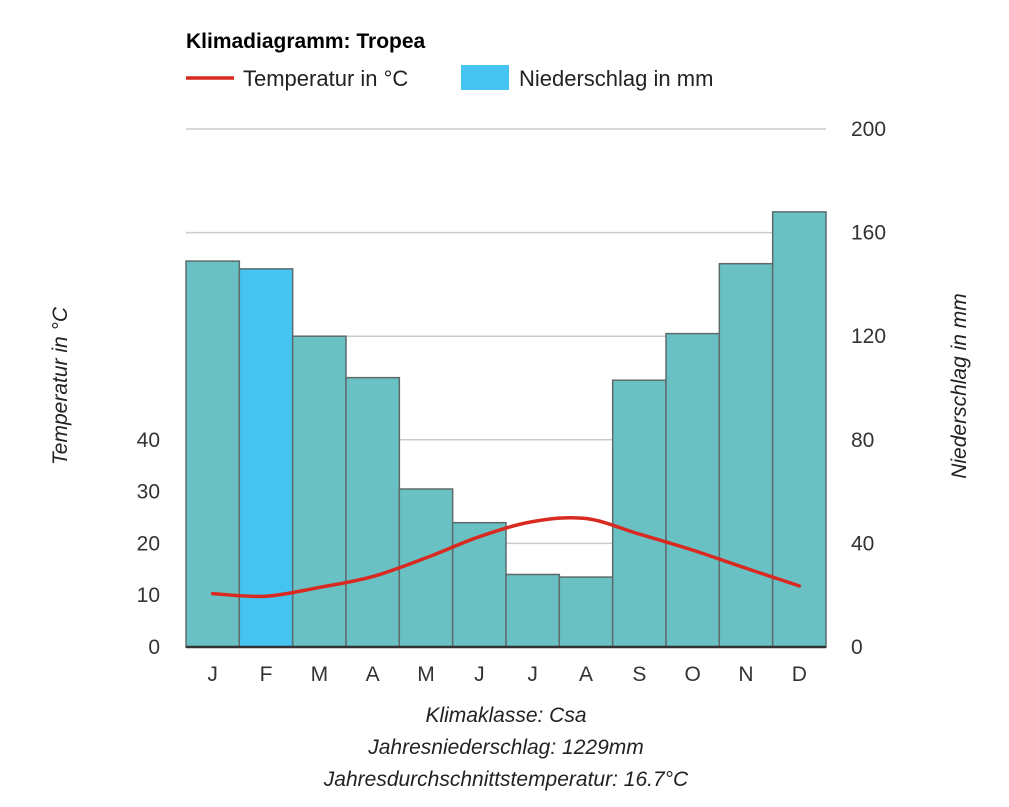 Image resolution: width=1009 pixels, height=807 pixels. Describe the element at coordinates (799, 674) in the screenshot. I see `x-axis-tick-label: D` at that location.